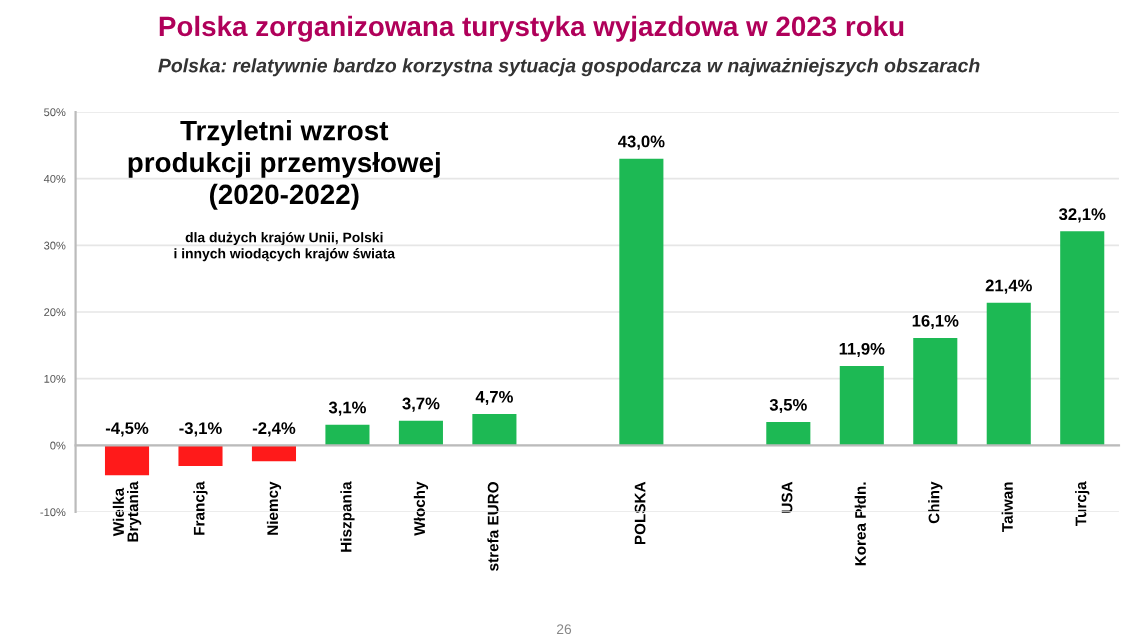 The height and width of the screenshot is (640, 1128). Describe the element at coordinates (935, 322) in the screenshot. I see `data-label: 16,1%` at that location.